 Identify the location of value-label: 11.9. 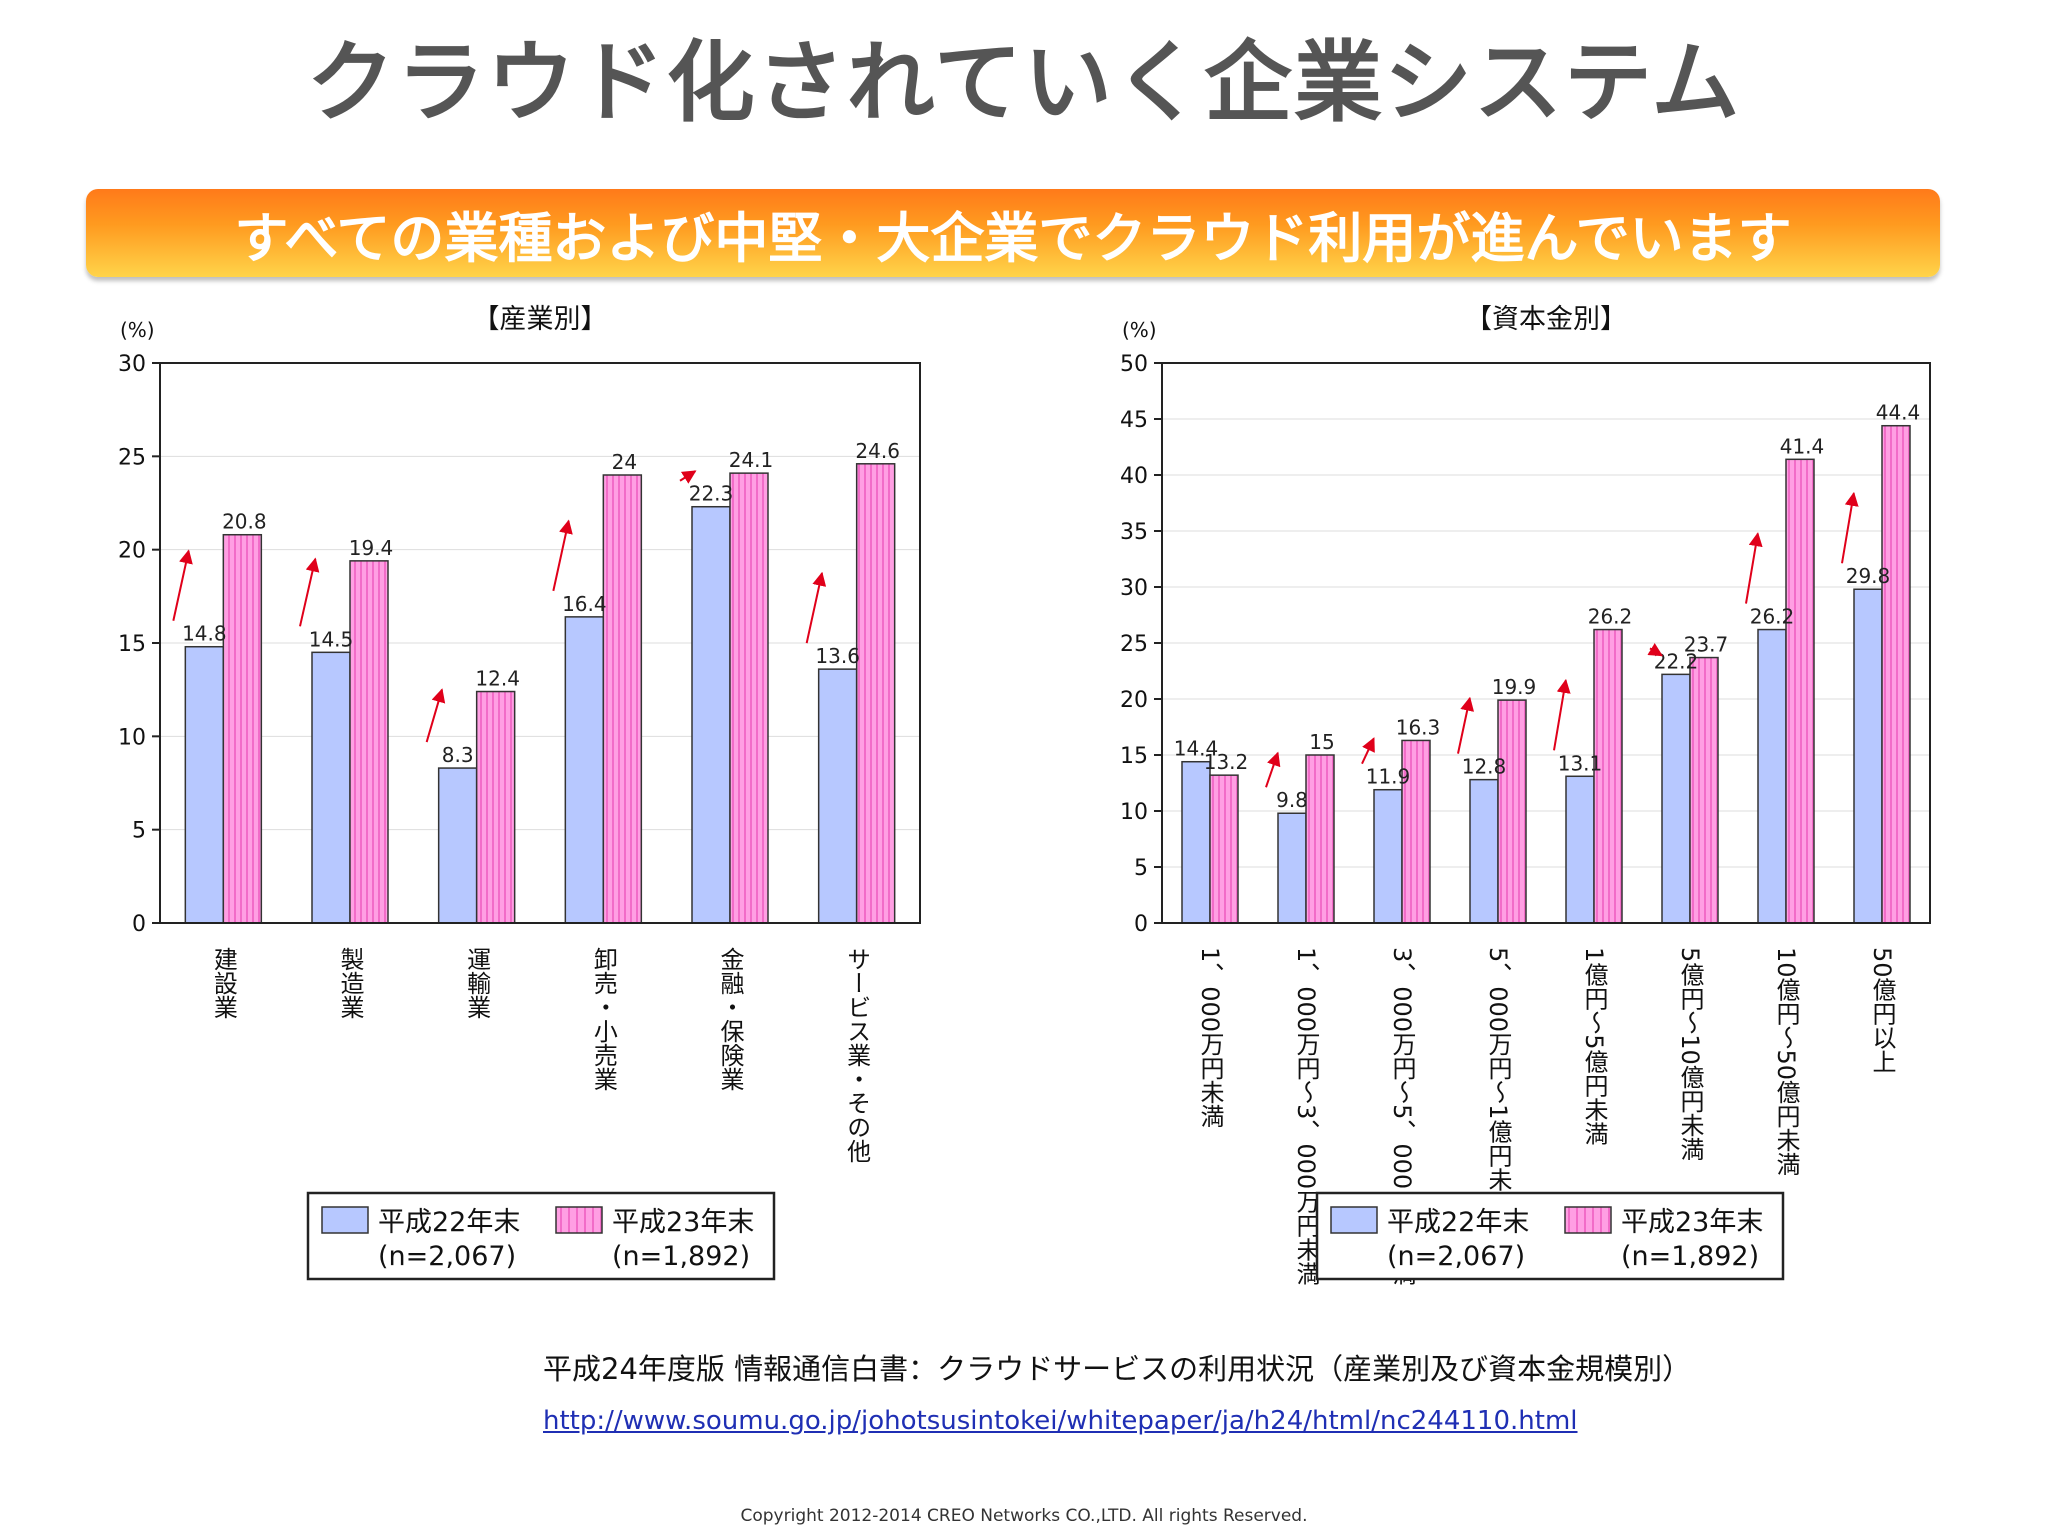
(1388, 777).